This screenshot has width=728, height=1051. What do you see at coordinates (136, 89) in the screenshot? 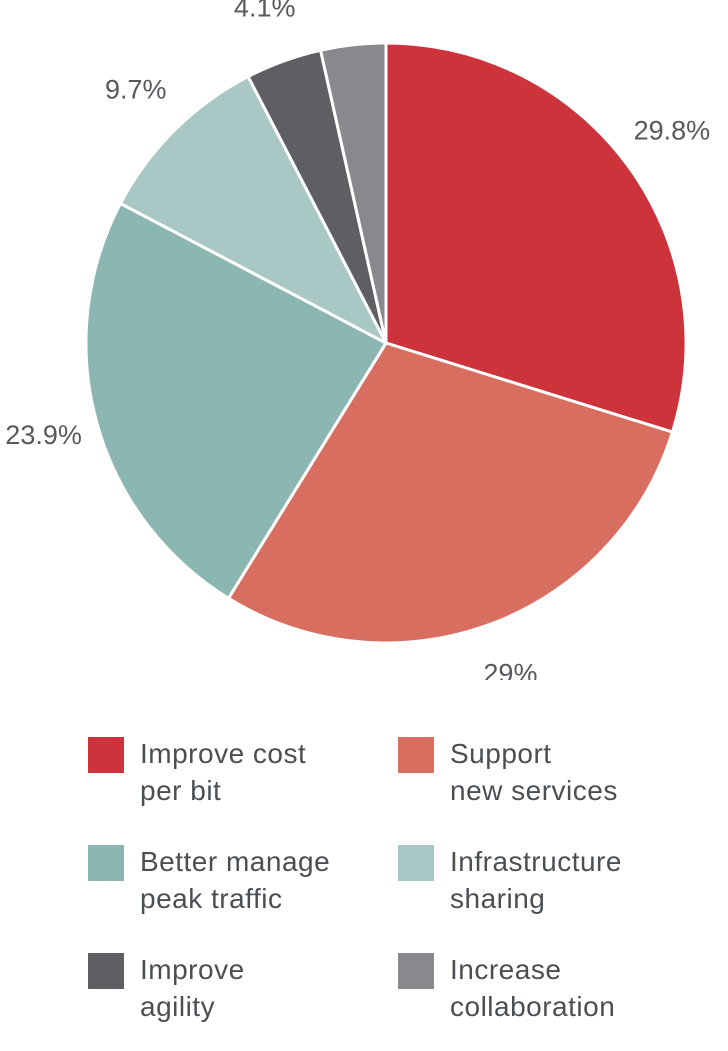
I see `pie-value-label-3: 9.7%` at bounding box center [136, 89].